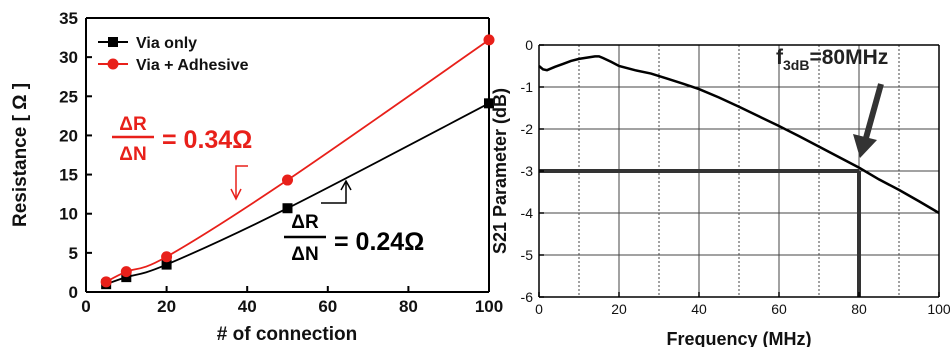 The height and width of the screenshot is (347, 950). Describe the element at coordinates (527, 213) in the screenshot. I see `right-y-tick-label: -4` at that location.